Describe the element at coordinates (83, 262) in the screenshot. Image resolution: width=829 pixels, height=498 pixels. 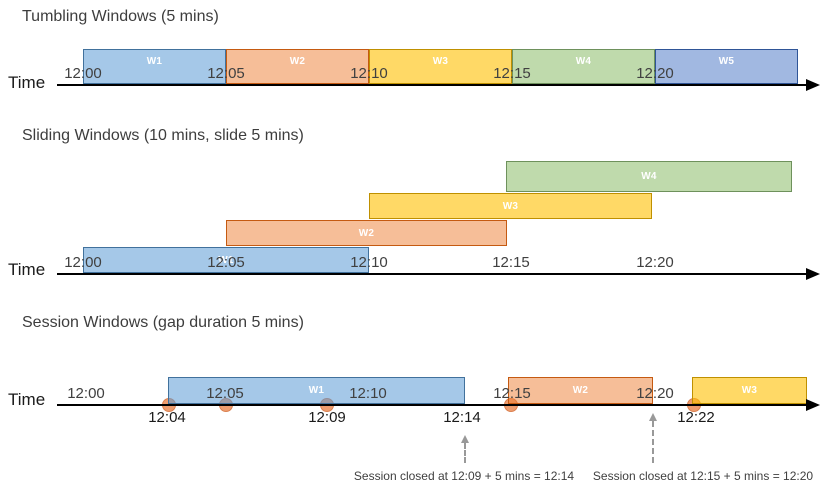
I see `sliding-tick-1200: 12:00` at that location.